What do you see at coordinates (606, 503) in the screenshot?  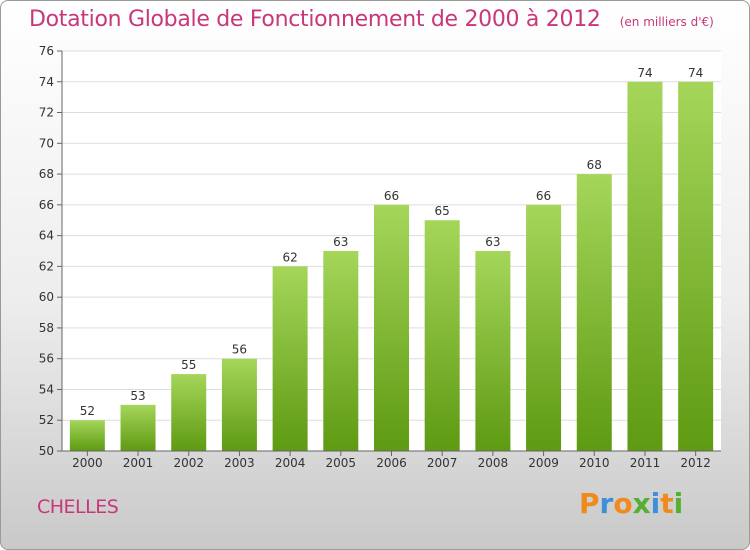 I see `logo-letter: r` at bounding box center [606, 503].